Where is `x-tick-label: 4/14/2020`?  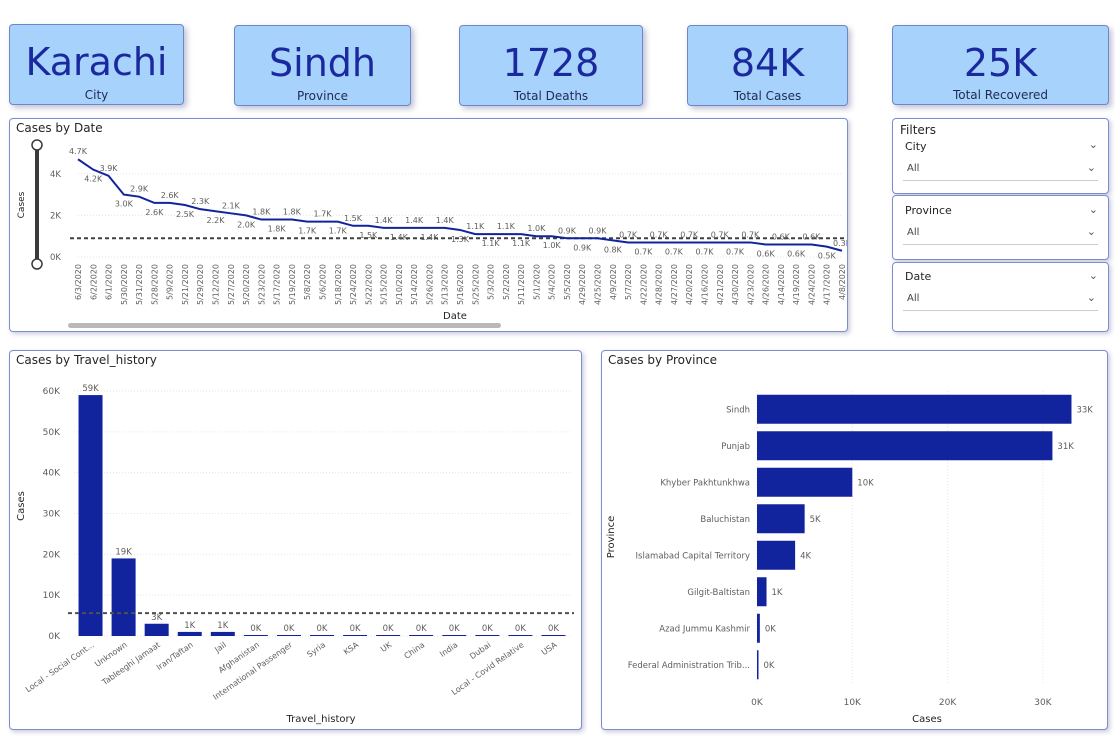 x-tick-label: 4/14/2020 is located at coordinates (781, 284).